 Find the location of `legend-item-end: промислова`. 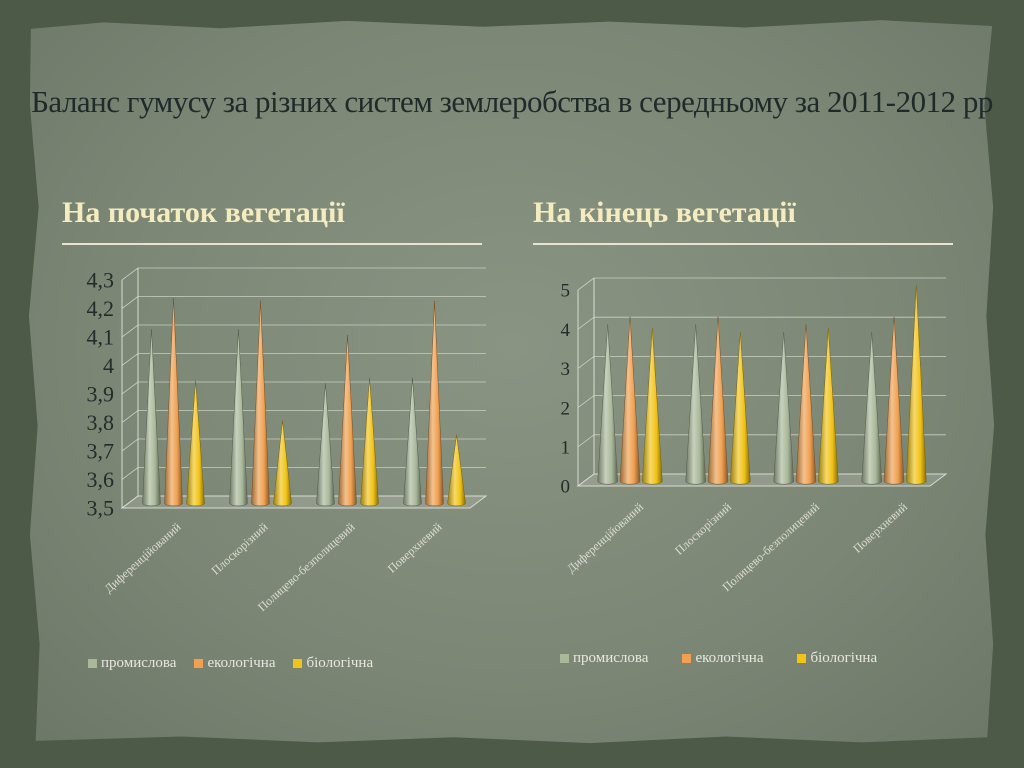

legend-item-end: промислова is located at coordinates (604, 658).